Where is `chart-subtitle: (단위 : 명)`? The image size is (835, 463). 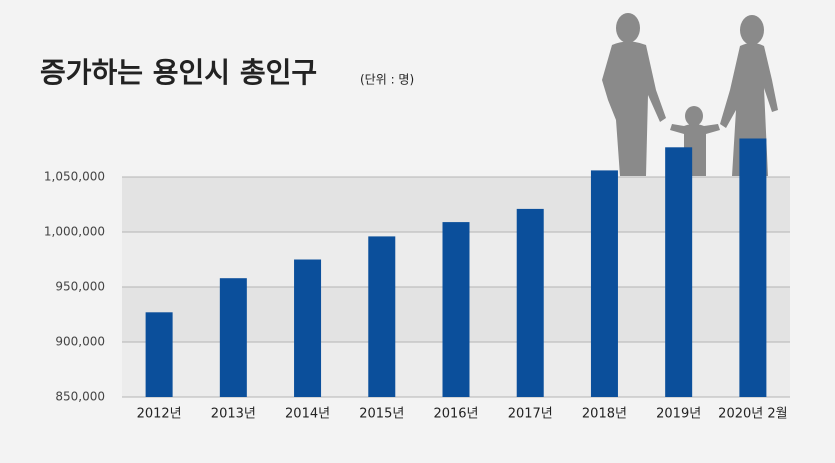 chart-subtitle: (단위 : 명) is located at coordinates (387, 80).